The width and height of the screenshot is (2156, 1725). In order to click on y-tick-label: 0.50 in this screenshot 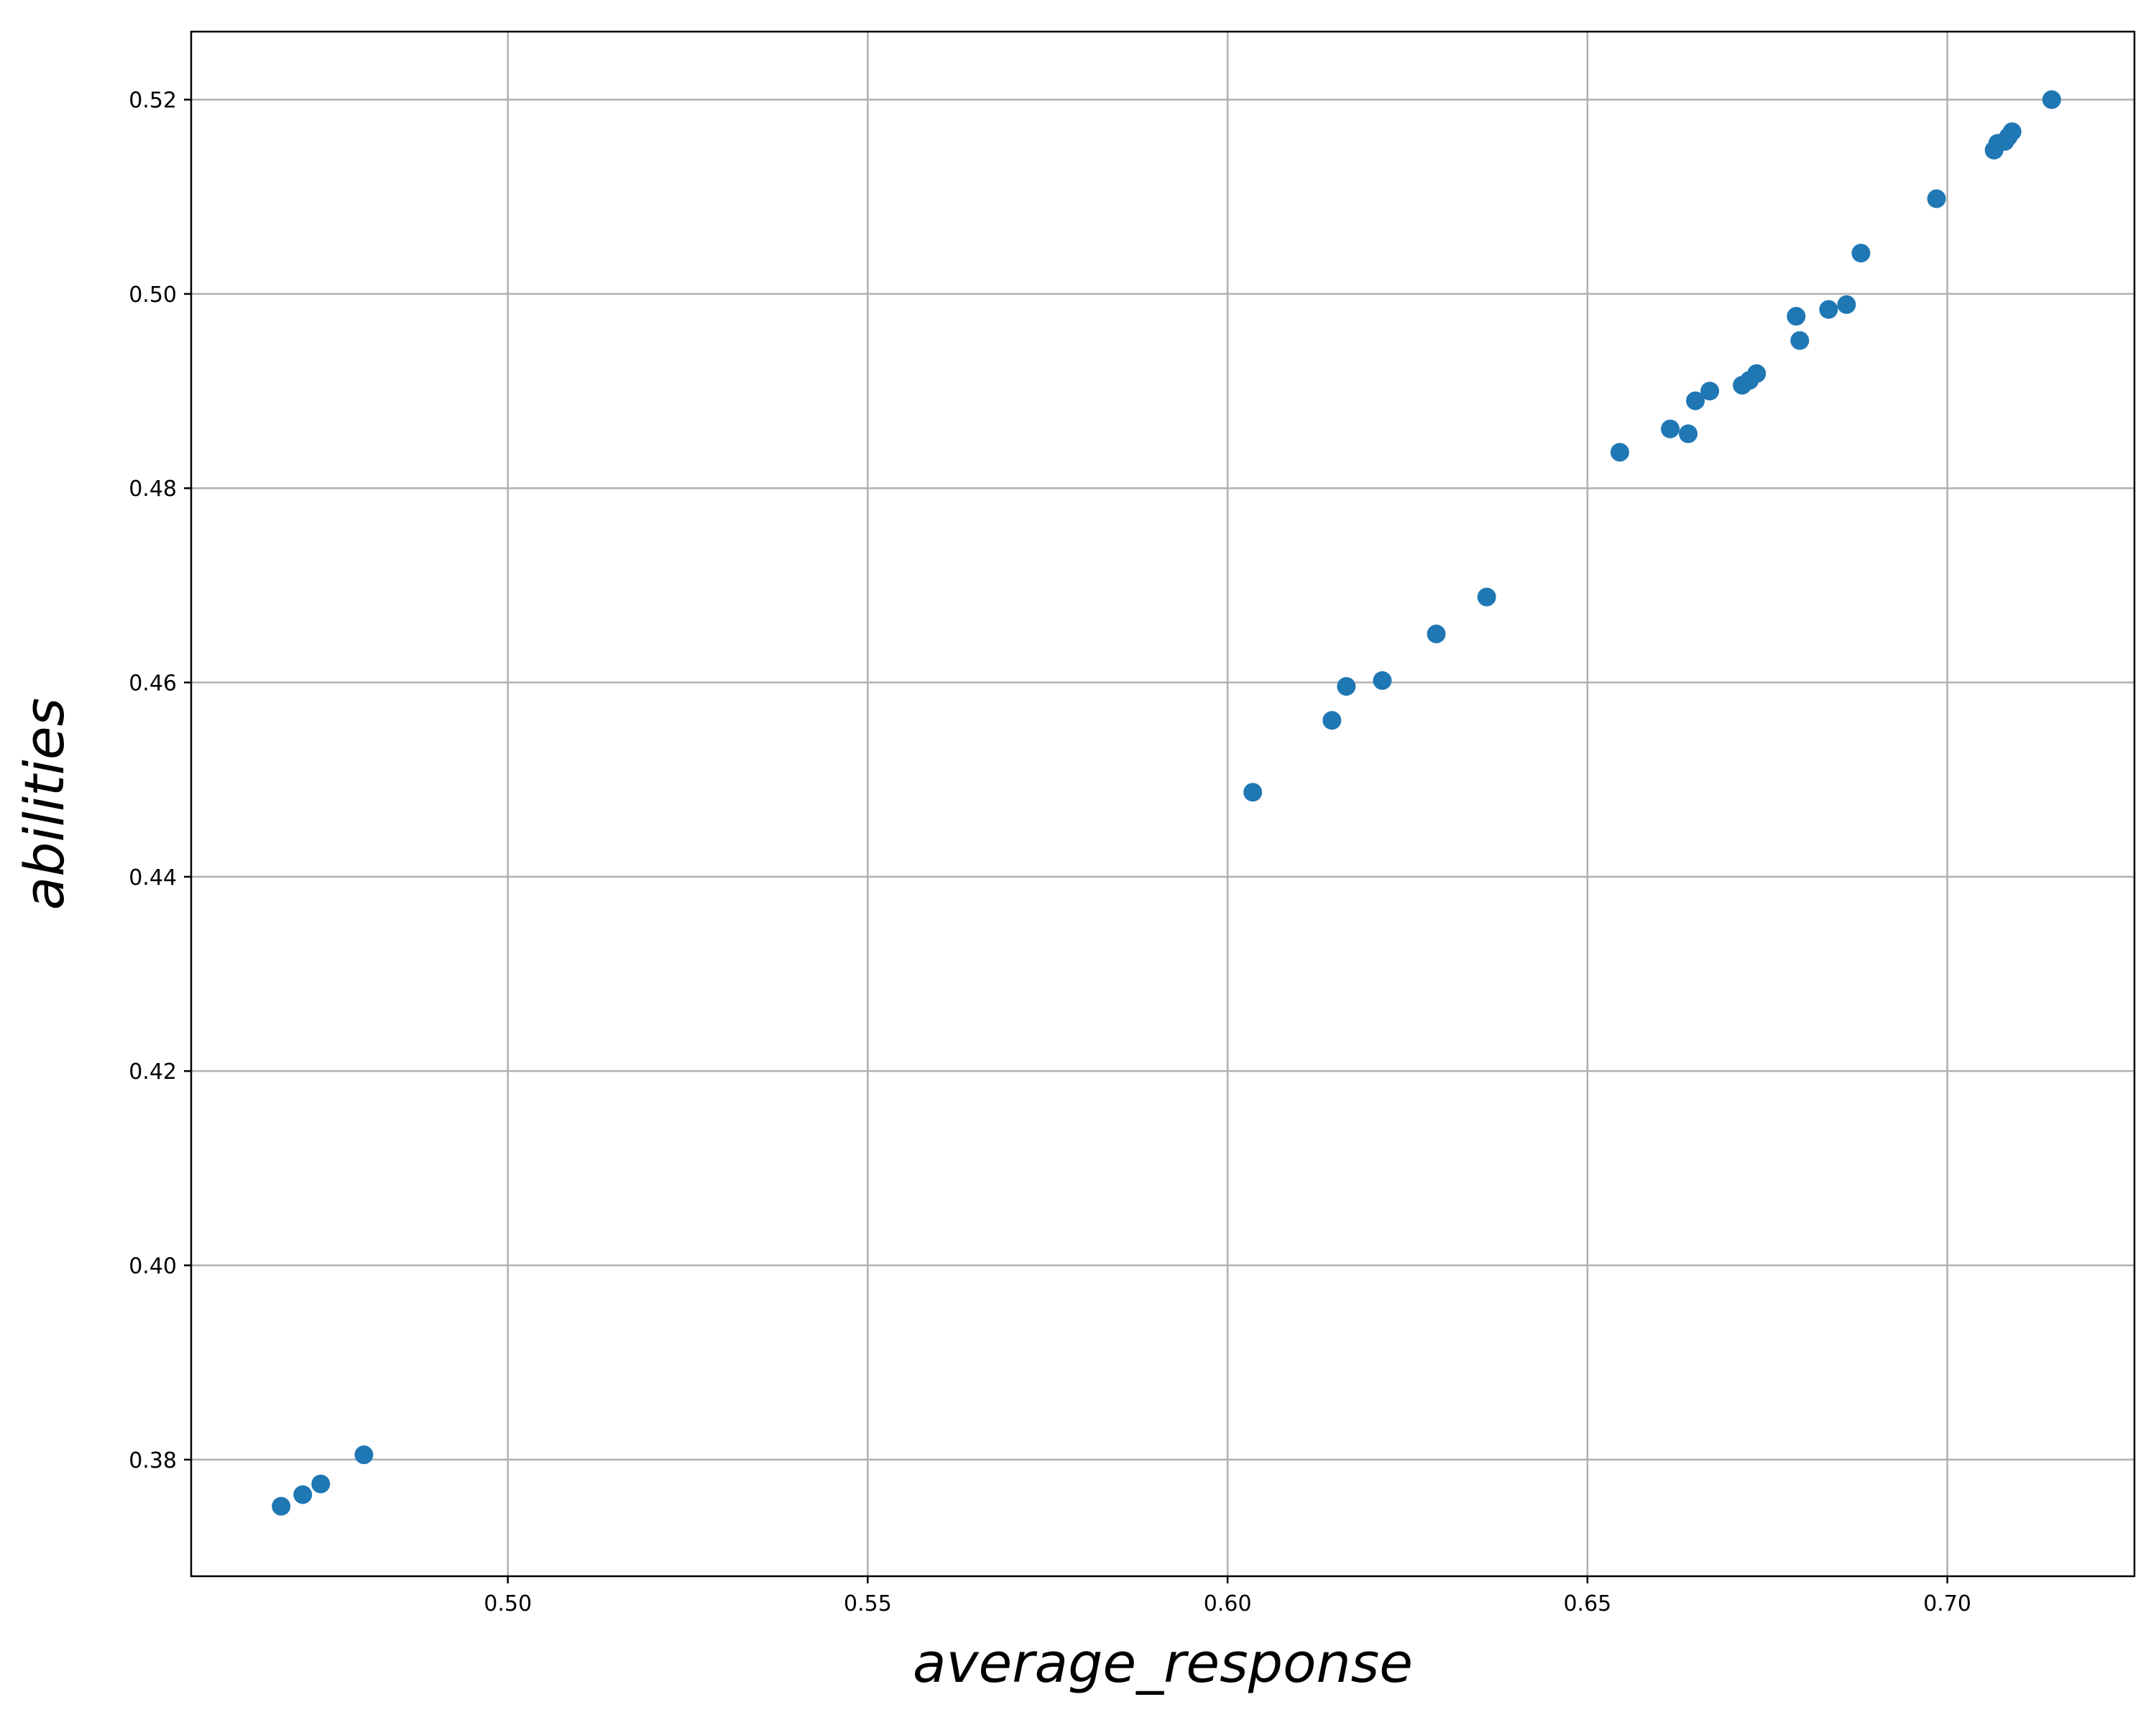, I will do `click(153, 295)`.